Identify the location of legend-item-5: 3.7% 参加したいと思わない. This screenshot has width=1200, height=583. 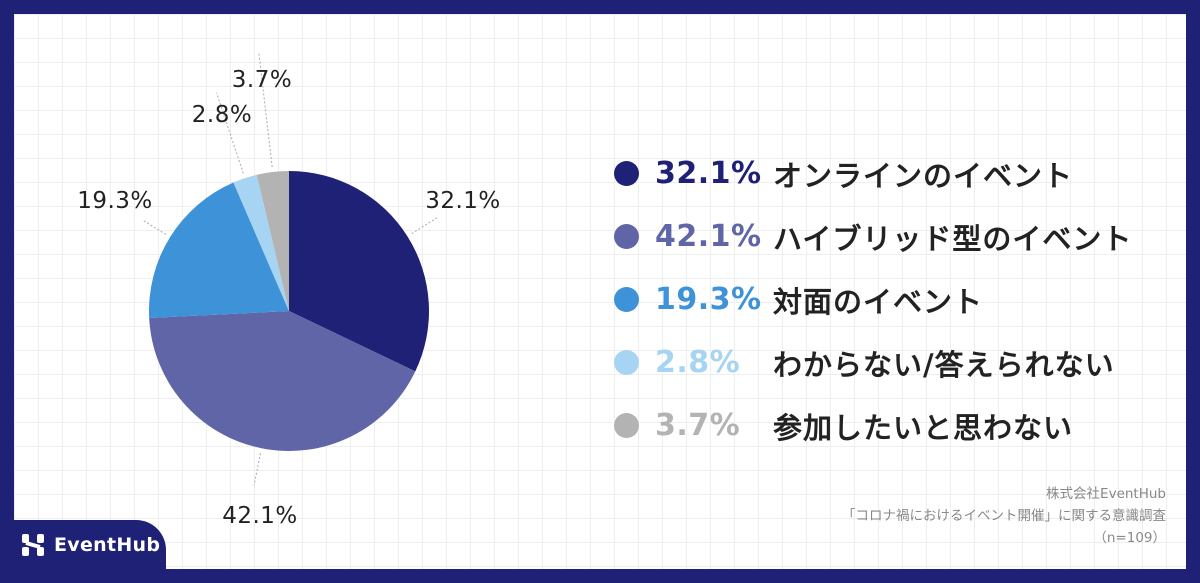
(873, 425).